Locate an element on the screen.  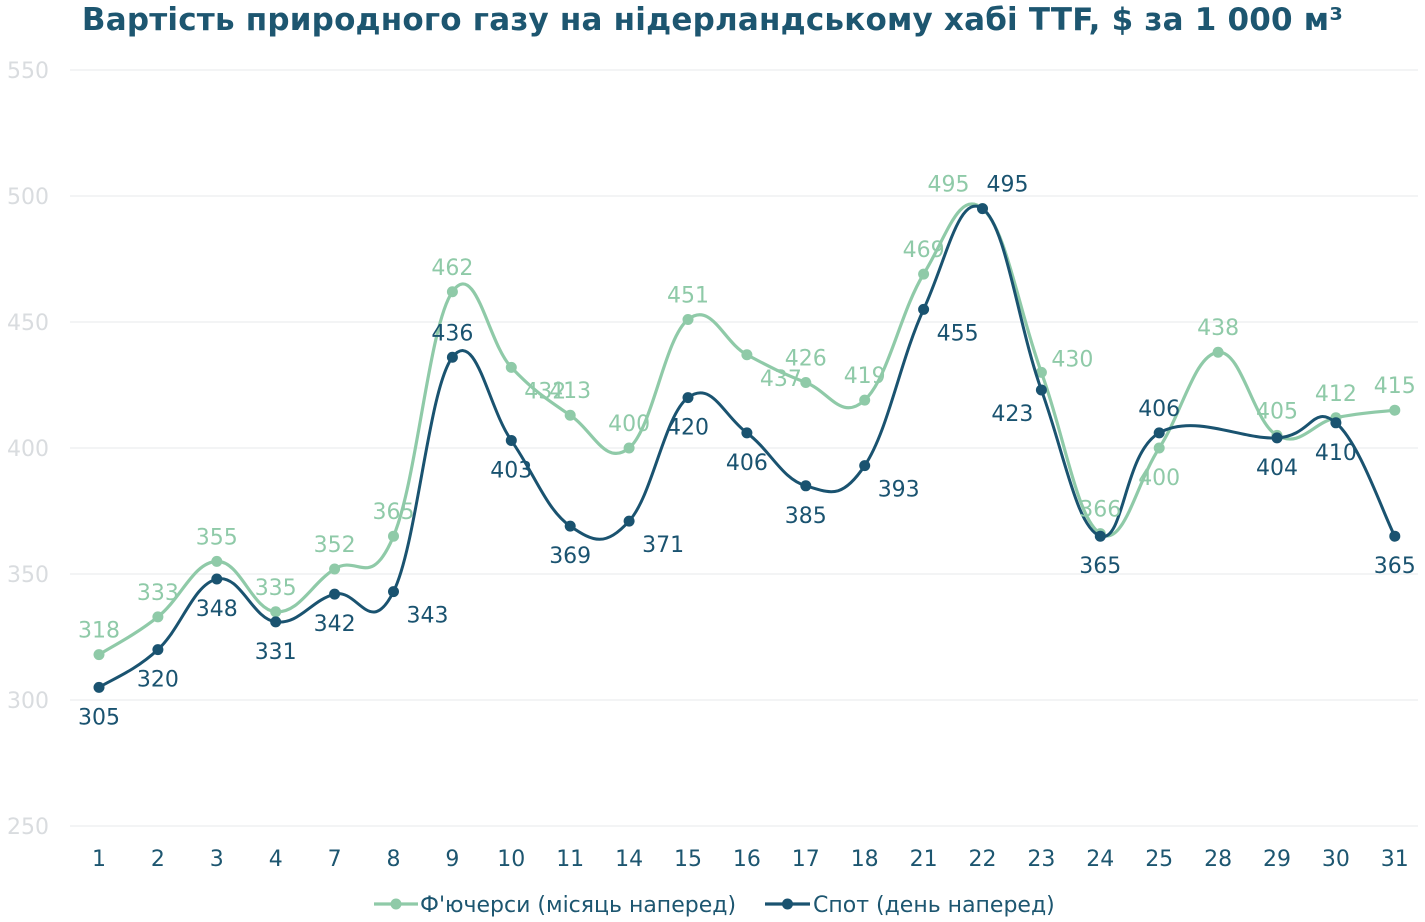
legend-entry-label: Спот (день наперед) is located at coordinates (934, 905).